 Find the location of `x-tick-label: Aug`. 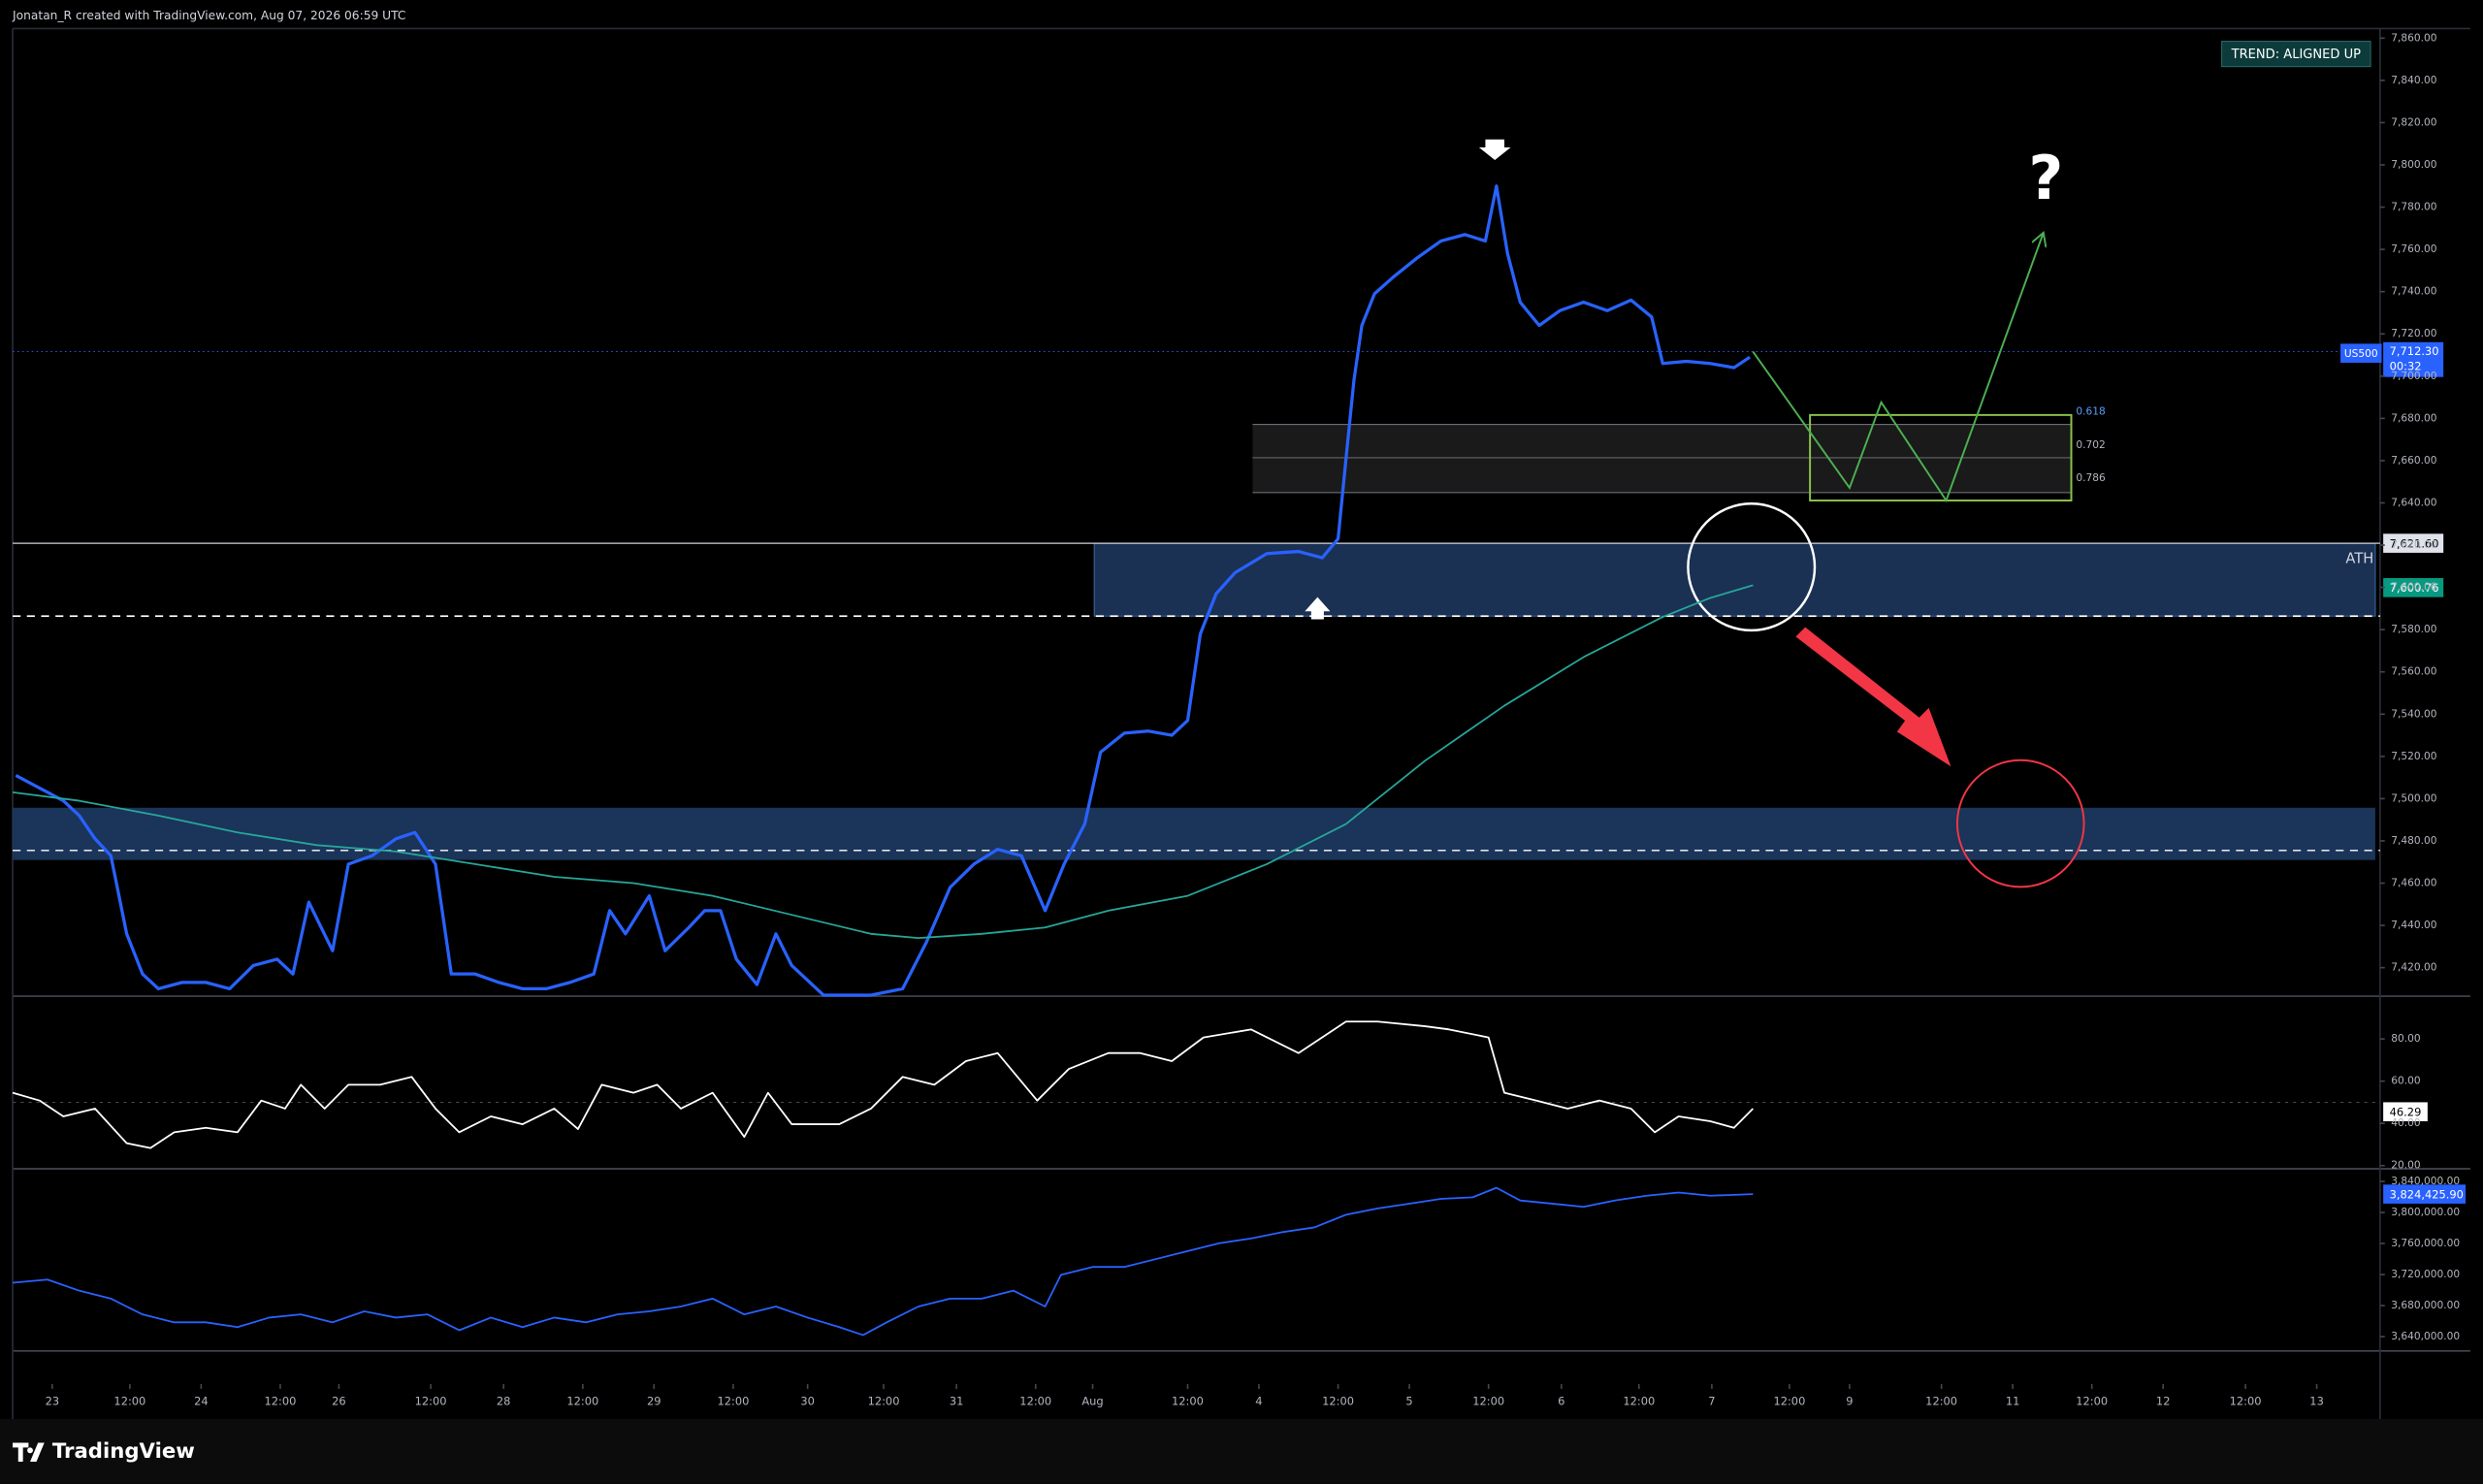

x-tick-label: Aug is located at coordinates (1092, 1400).